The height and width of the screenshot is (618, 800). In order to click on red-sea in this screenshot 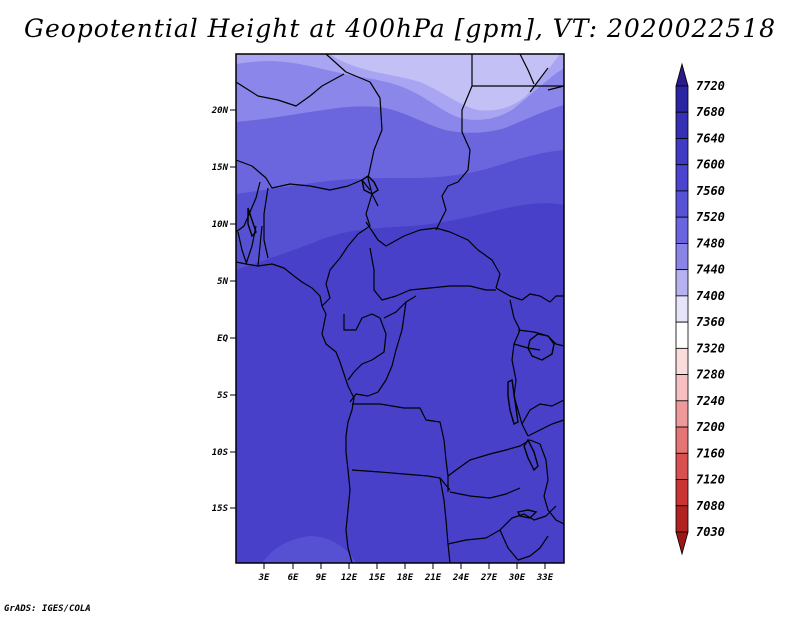, I will do `click(527, 69)`.